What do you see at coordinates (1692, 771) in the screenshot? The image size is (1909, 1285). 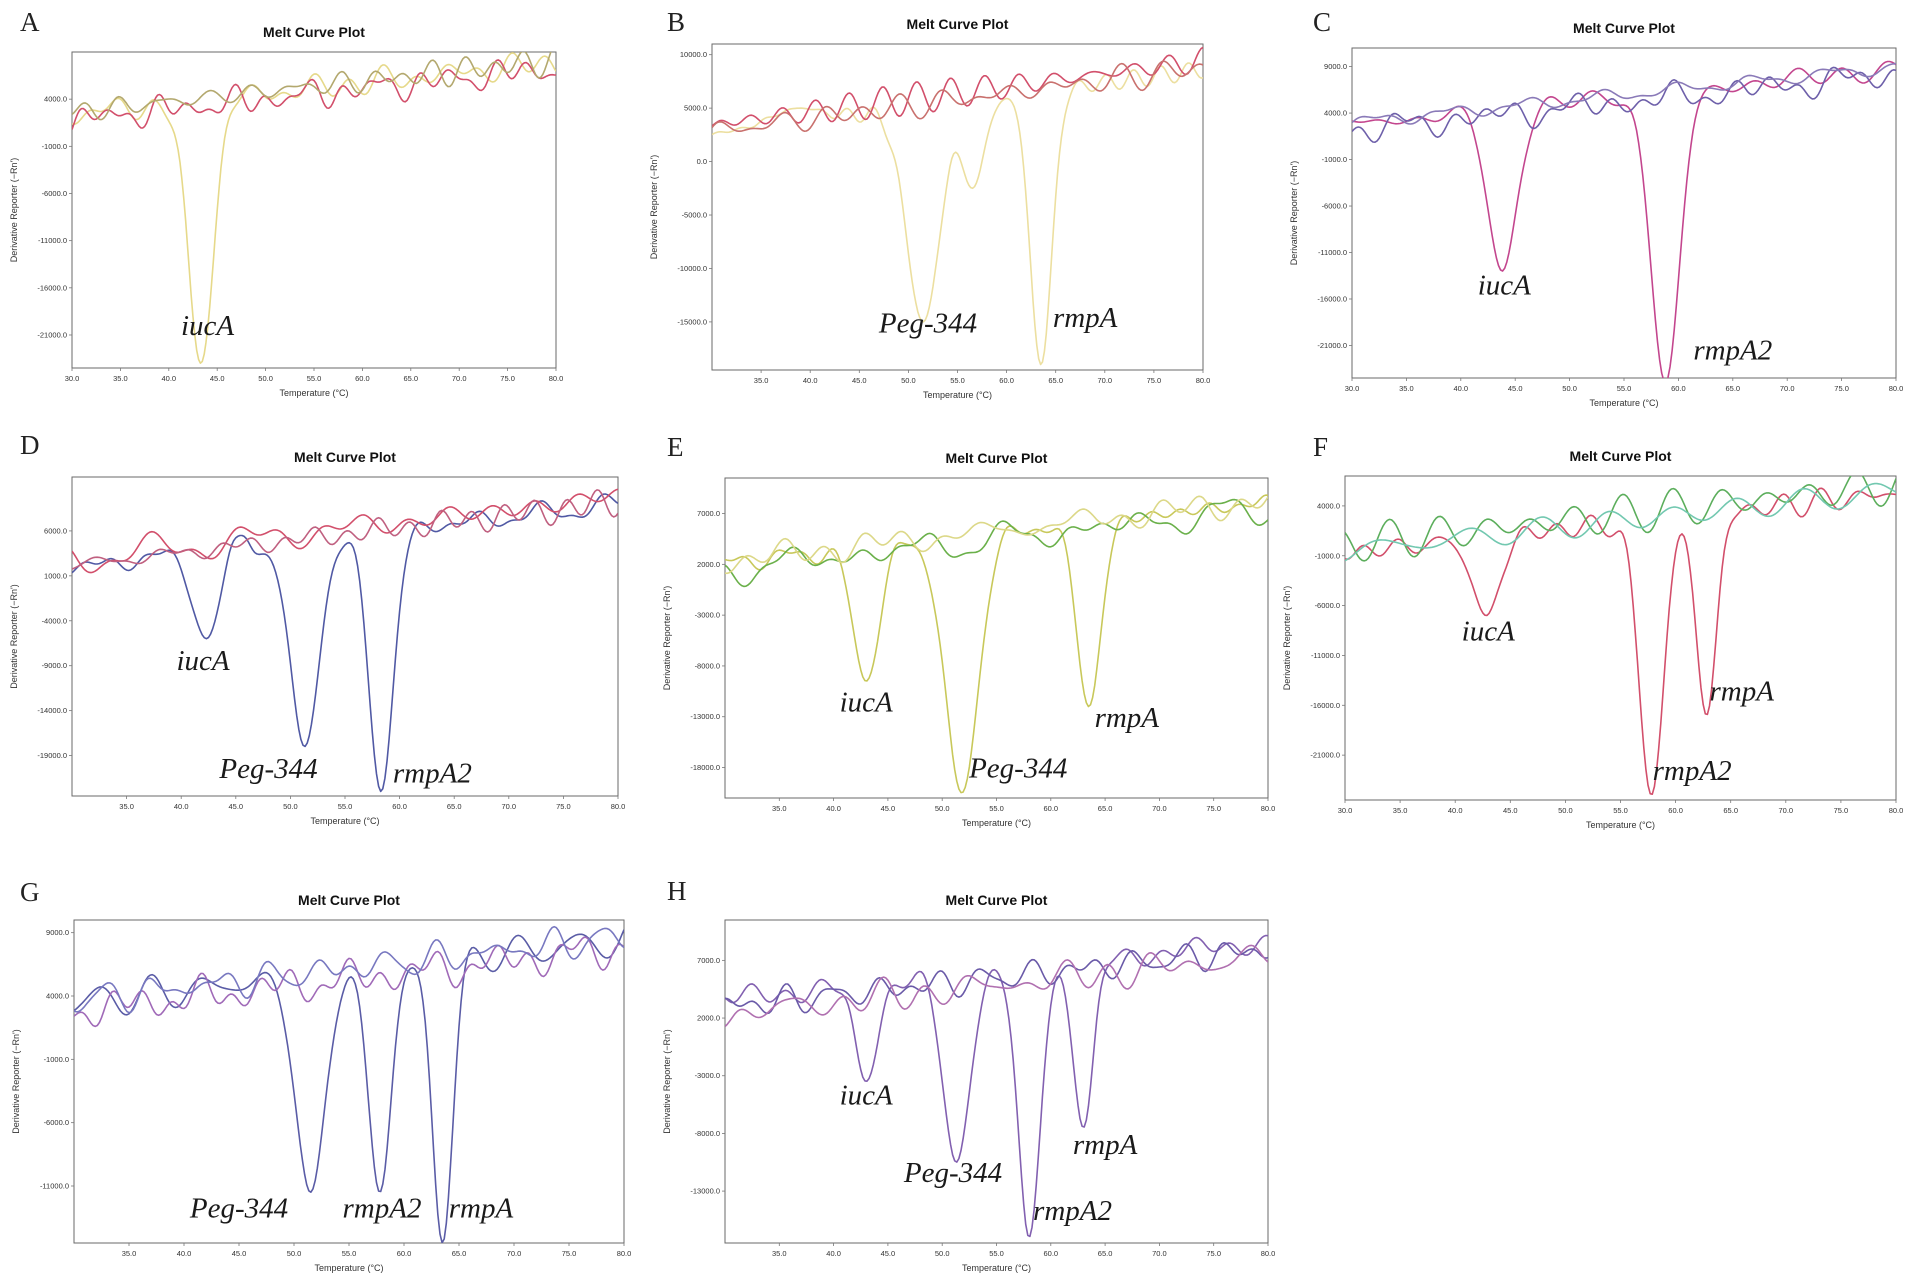 I see `gene-annotation: rmpA2` at bounding box center [1692, 771].